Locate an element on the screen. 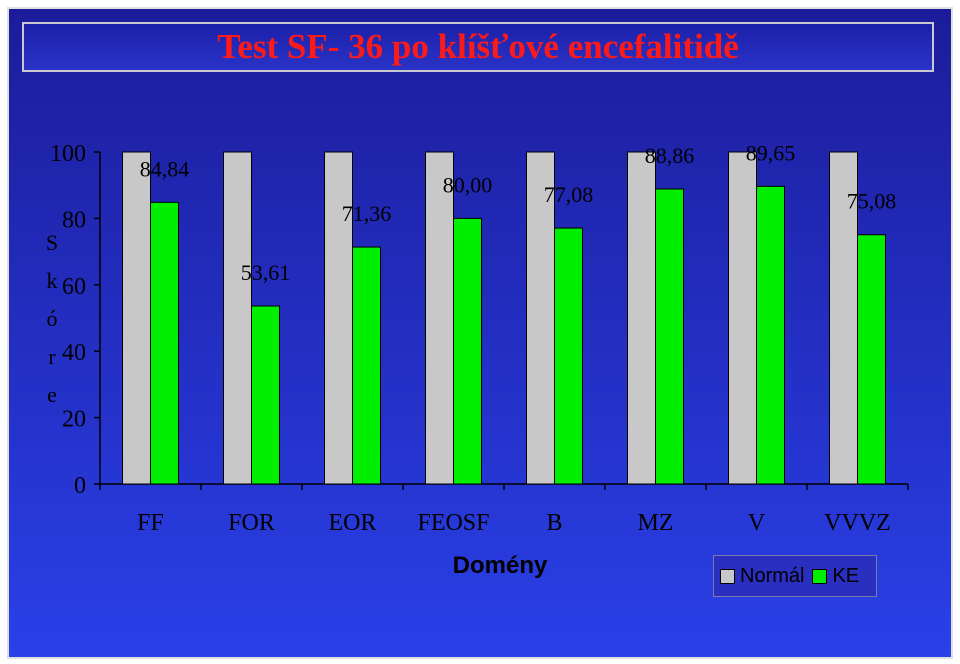 This screenshot has width=960, height=664. title-box: Test SF- 36 po klíšťové encefalitidě is located at coordinates (478, 47).